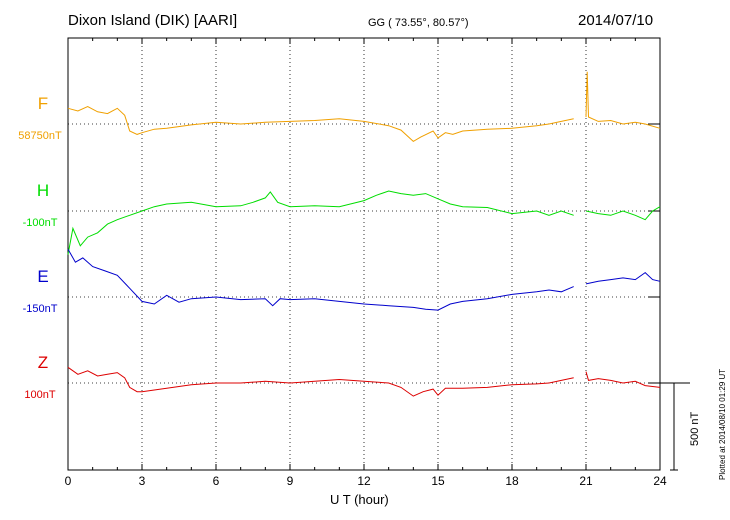 This screenshot has width=730, height=520. What do you see at coordinates (43, 103) in the screenshot?
I see `component-label-F: F` at bounding box center [43, 103].